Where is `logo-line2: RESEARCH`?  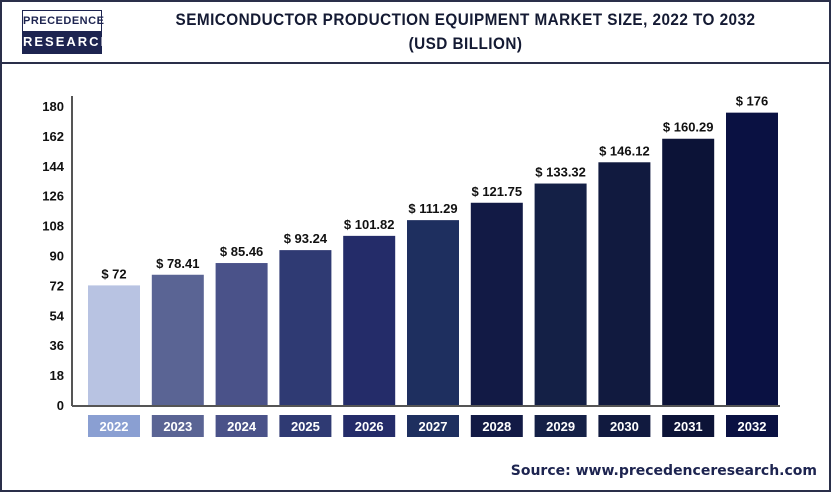 logo-line2: RESEARCH is located at coordinates (66, 42).